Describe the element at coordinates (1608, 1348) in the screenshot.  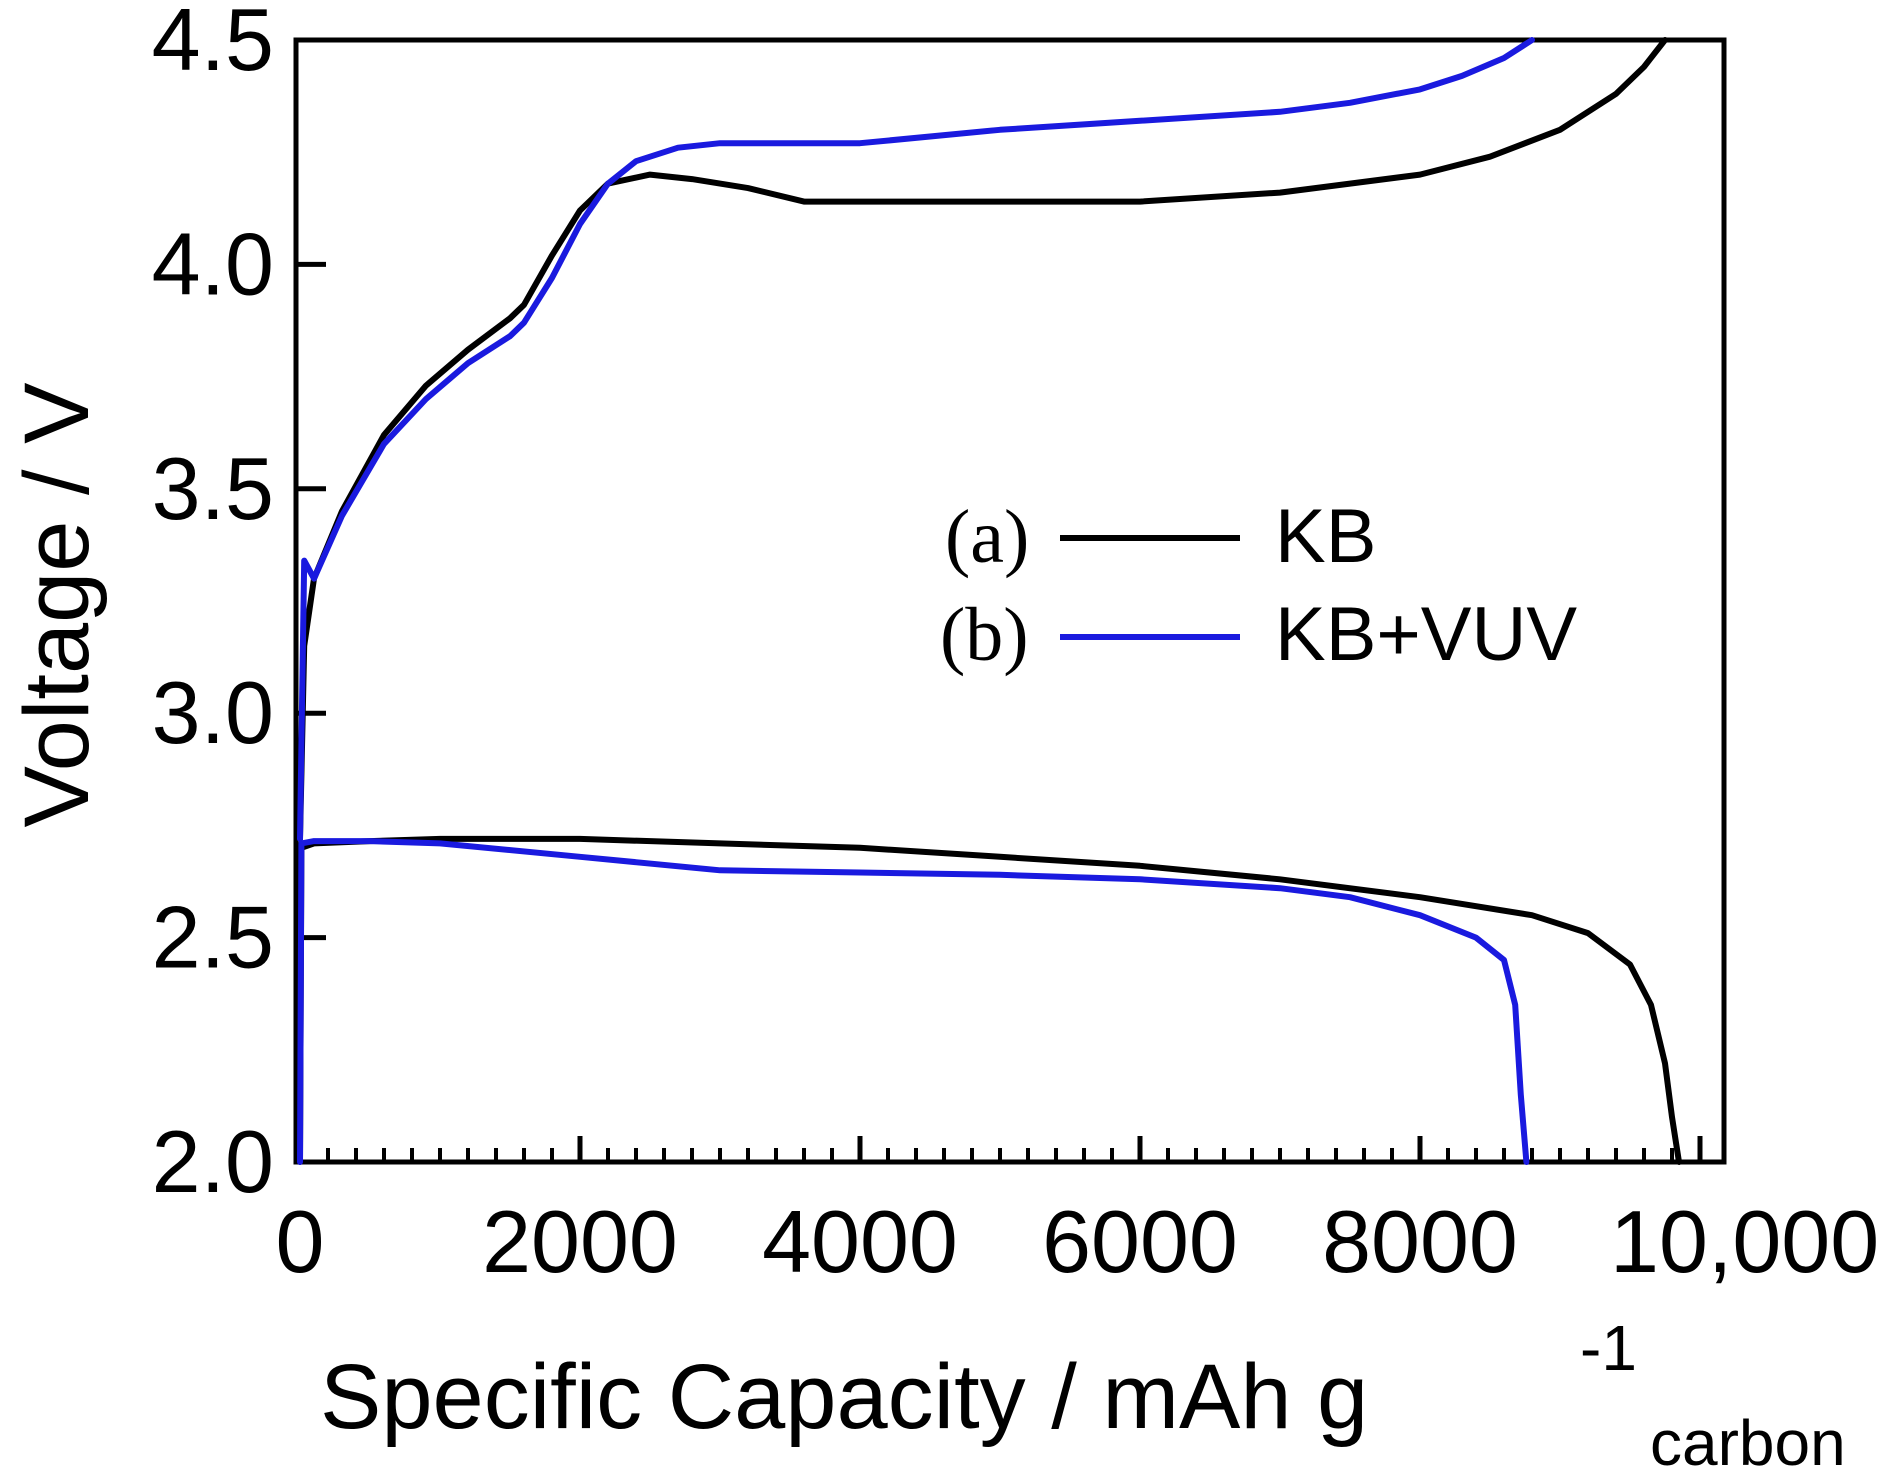
I see `x-axis-title-superscript: -1` at that location.